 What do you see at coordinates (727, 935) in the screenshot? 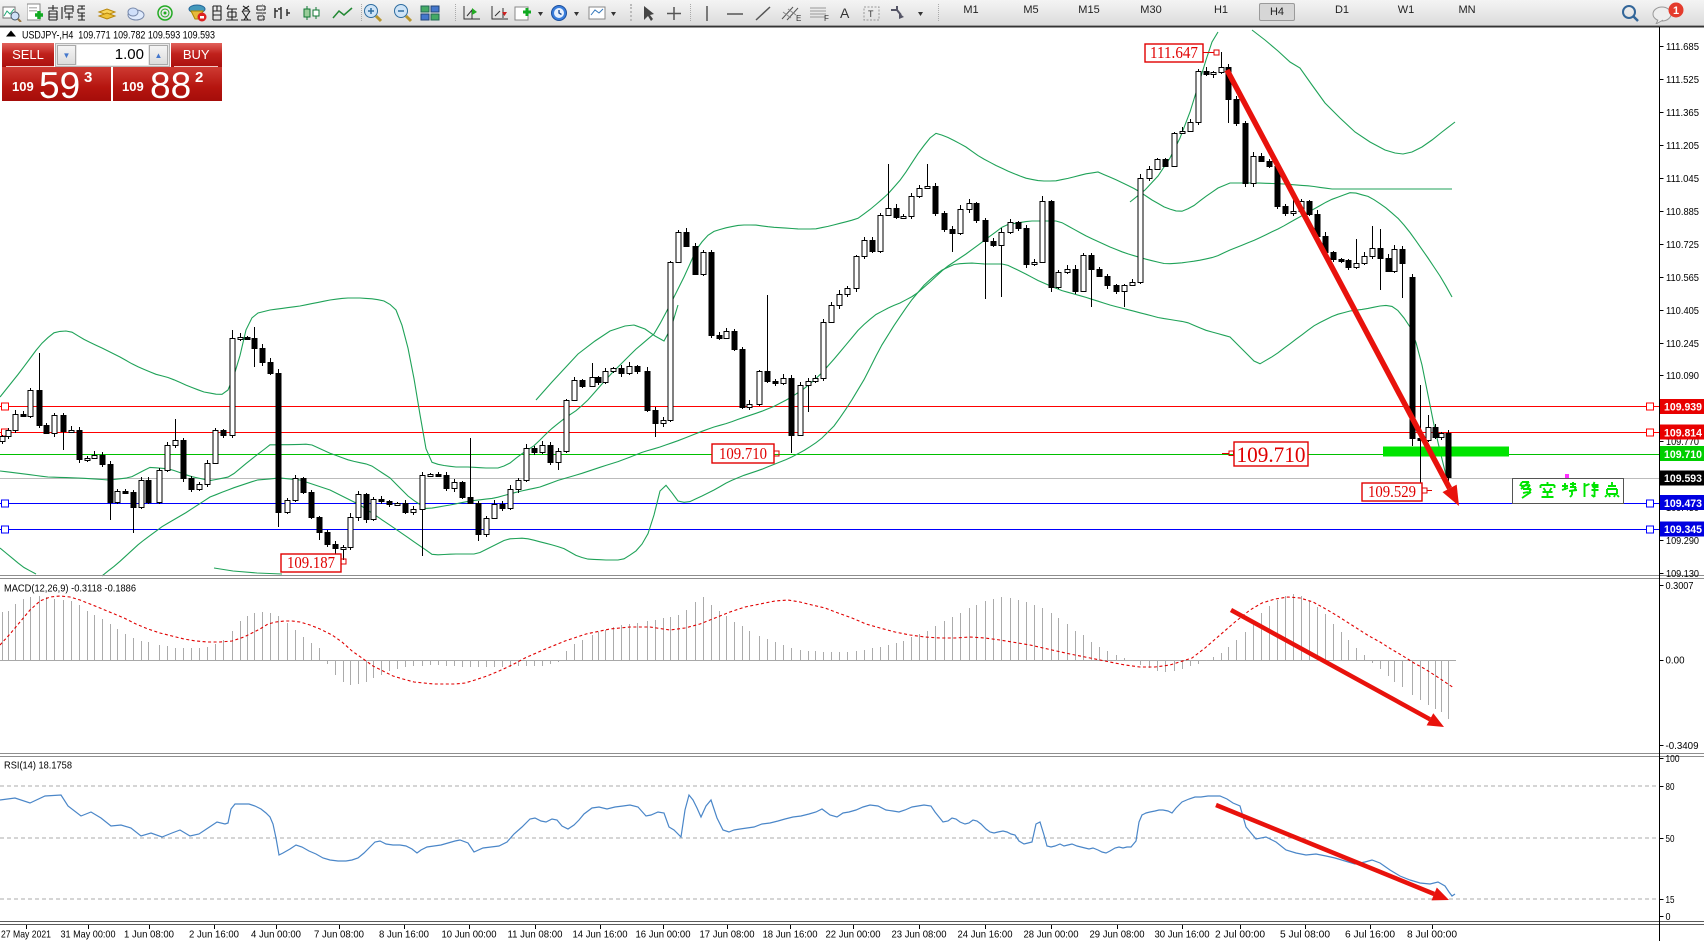
I see `svg-text: 17 Jun 08:00` at bounding box center [727, 935].